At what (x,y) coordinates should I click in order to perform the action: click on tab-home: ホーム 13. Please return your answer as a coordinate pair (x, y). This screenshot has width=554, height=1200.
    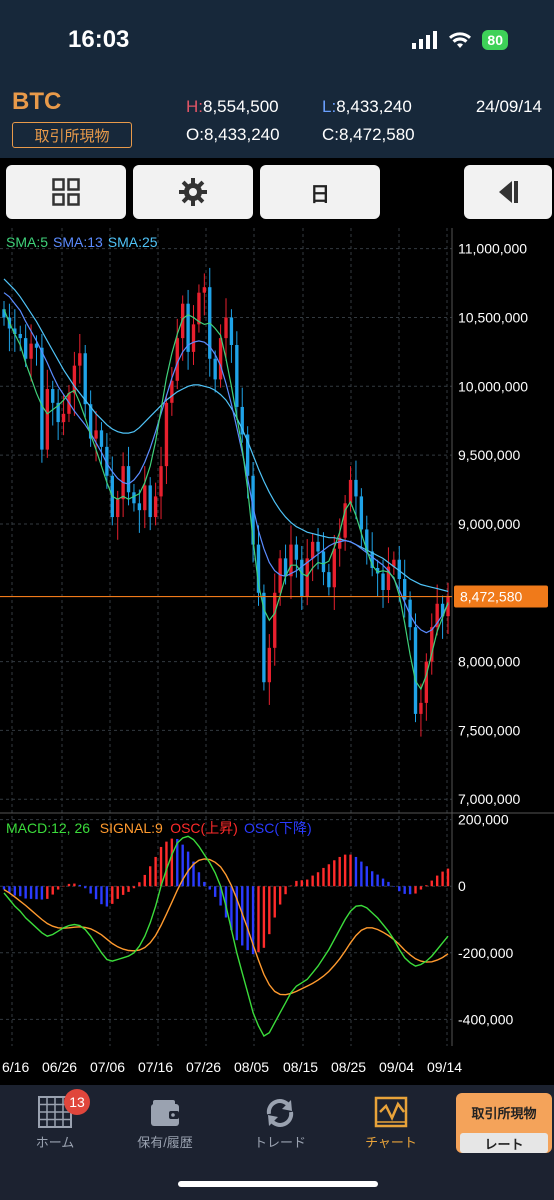
    Looking at the image, I should click on (55, 1120).